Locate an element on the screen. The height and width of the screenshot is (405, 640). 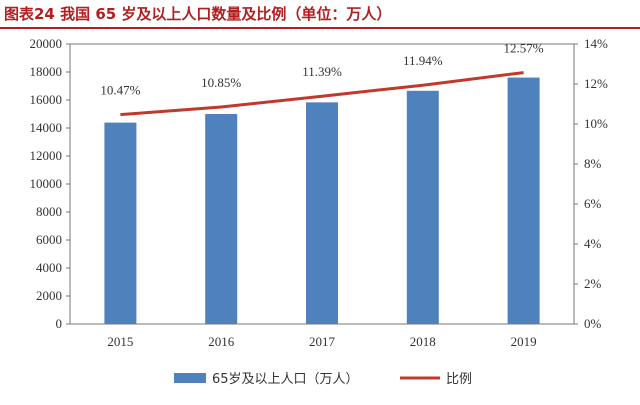
x-tick-label: 2019 is located at coordinates (524, 341).